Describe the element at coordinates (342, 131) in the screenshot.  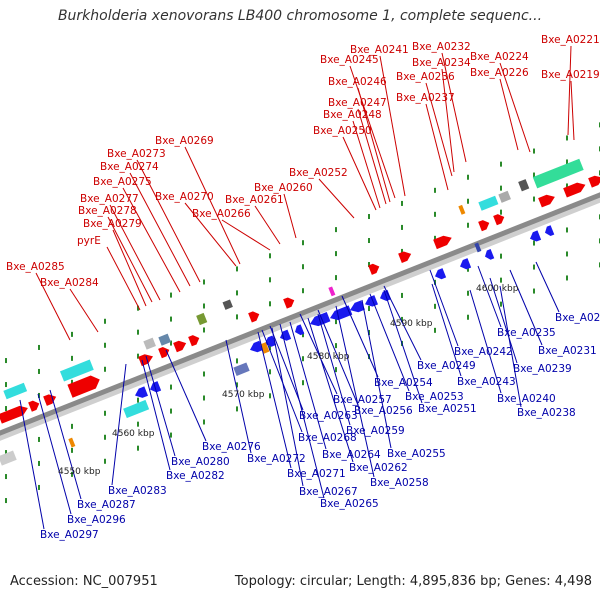
I see `gene-label: Bxe_A0250` at that location.